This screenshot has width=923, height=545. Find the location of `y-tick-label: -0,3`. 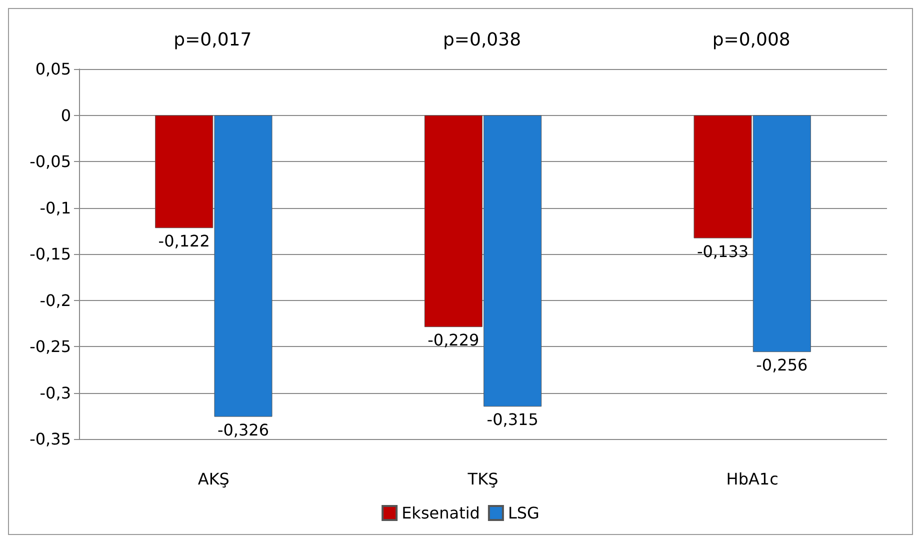

y-tick-label: -0,3 is located at coordinates (55, 392).